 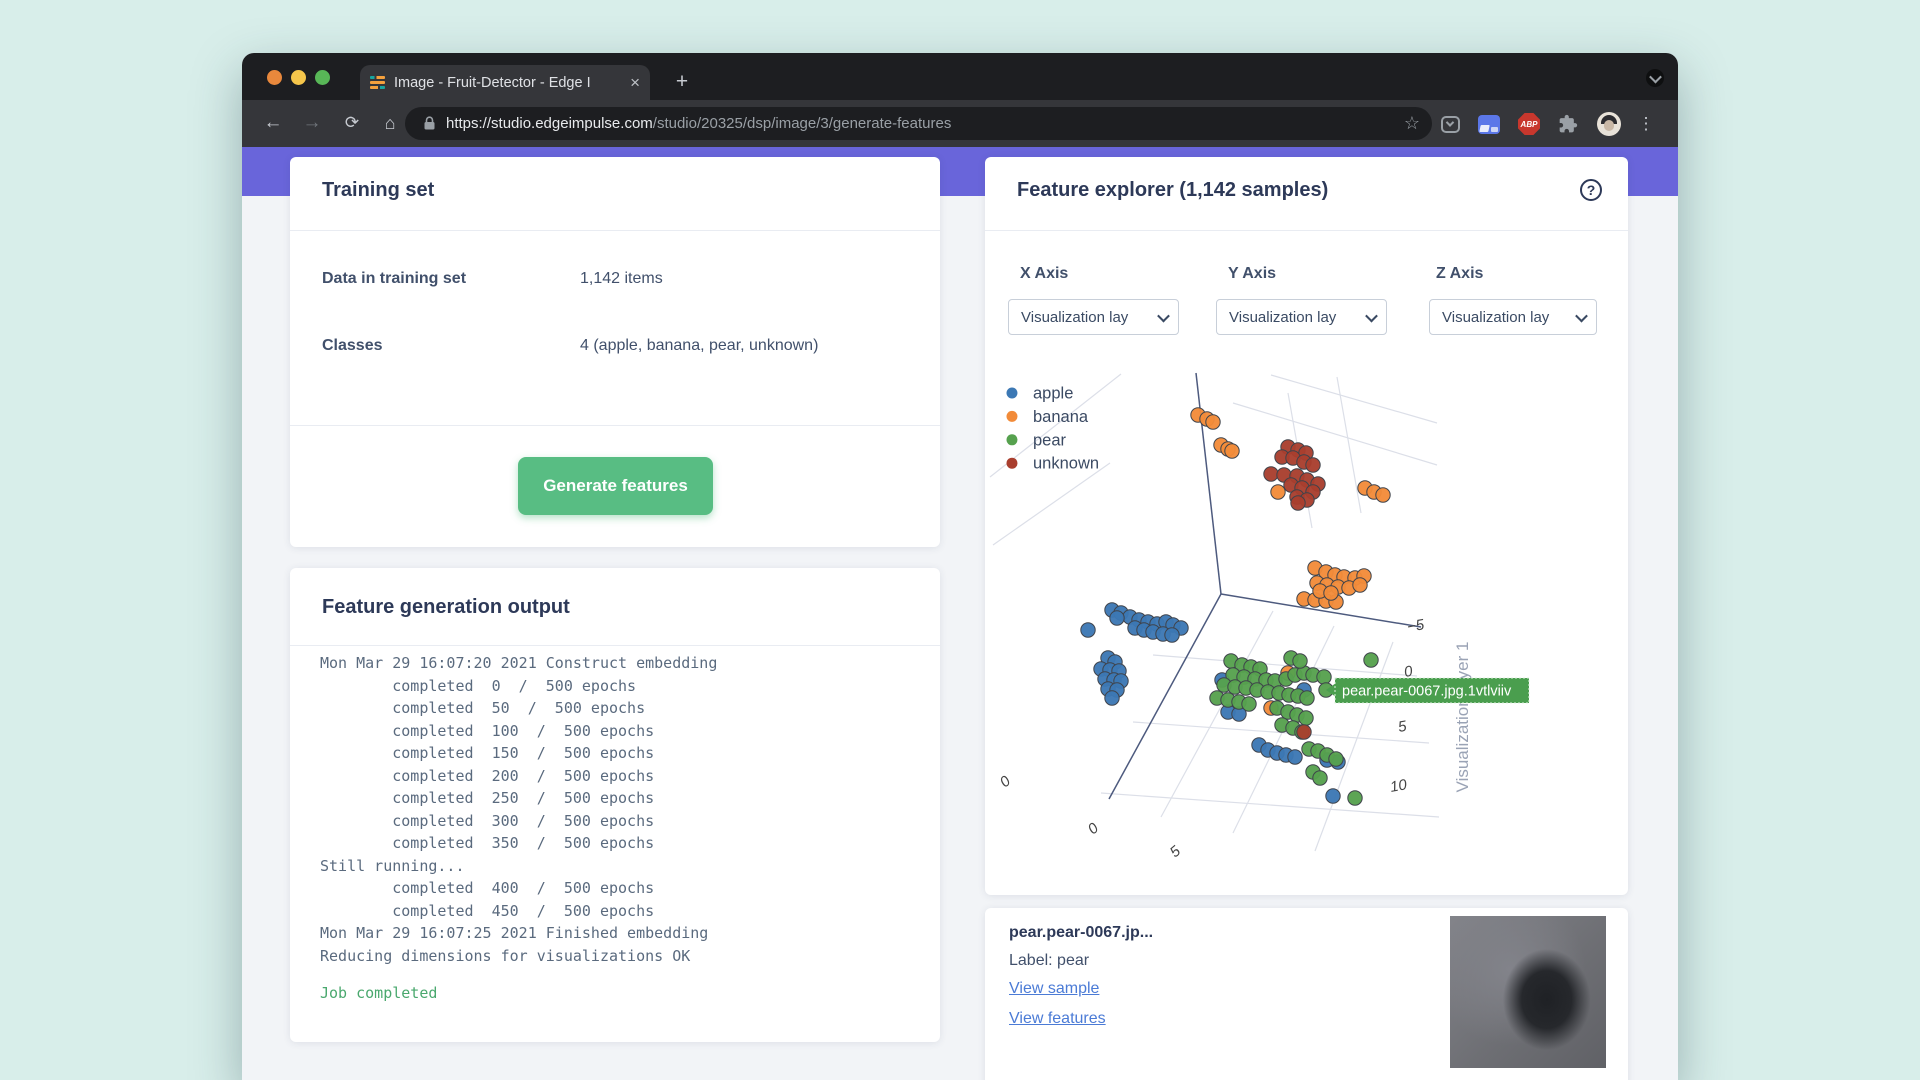 What do you see at coordinates (492, 82) in the screenshot?
I see `tab-title: Image - Fruit-Detector - Edge I` at bounding box center [492, 82].